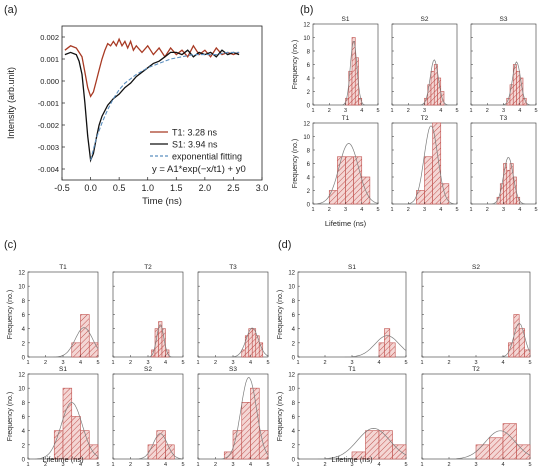  What do you see at coordinates (147, 188) in the screenshot?
I see `x-tick-label: 1.0` at bounding box center [147, 188].